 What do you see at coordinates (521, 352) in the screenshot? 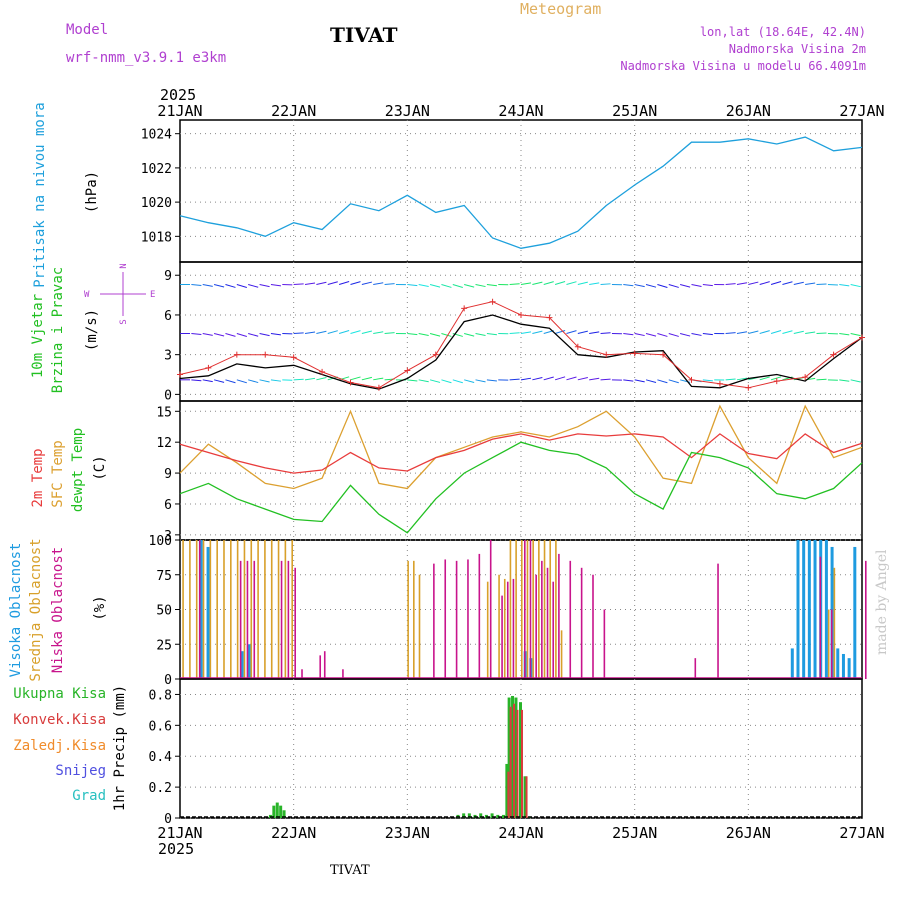
I see `wind-speed-line` at bounding box center [521, 352].